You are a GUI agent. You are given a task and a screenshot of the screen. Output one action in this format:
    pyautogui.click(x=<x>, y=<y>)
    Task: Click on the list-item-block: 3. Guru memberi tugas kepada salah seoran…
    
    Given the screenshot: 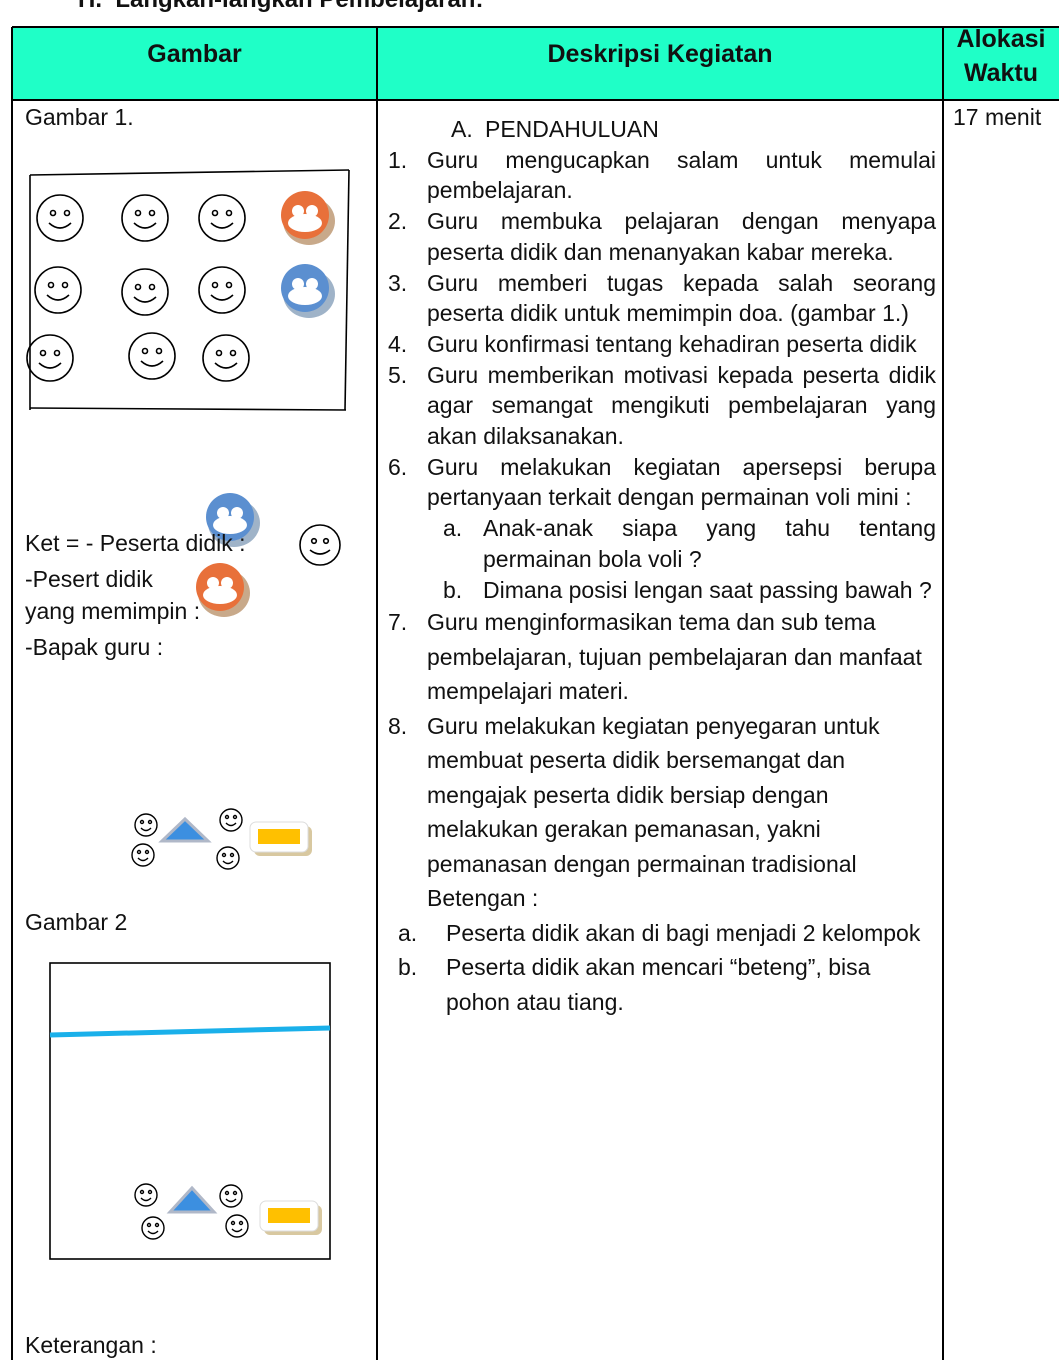 What is the action you would take?
    pyautogui.click(x=662, y=298)
    